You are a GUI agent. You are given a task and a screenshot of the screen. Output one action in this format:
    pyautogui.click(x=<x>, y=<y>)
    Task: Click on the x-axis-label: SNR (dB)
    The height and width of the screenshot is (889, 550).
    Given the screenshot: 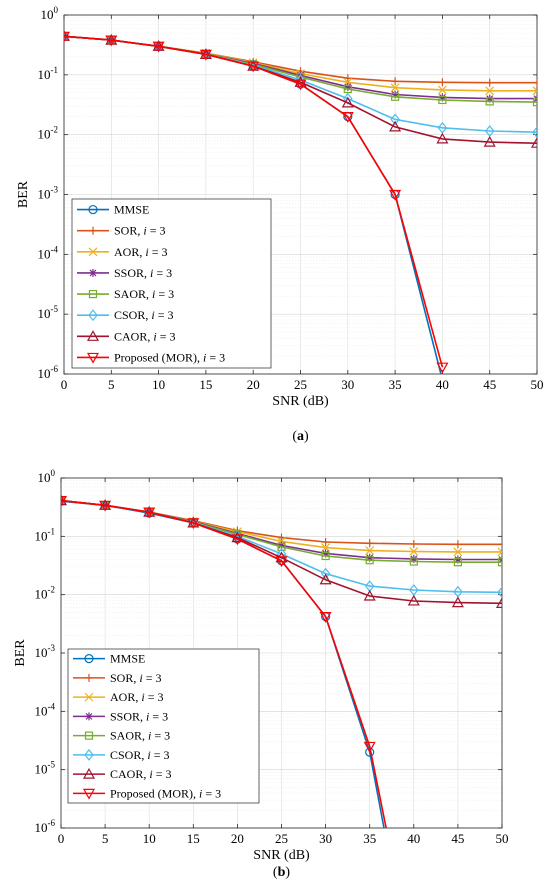 What is the action you would take?
    pyautogui.click(x=281, y=855)
    